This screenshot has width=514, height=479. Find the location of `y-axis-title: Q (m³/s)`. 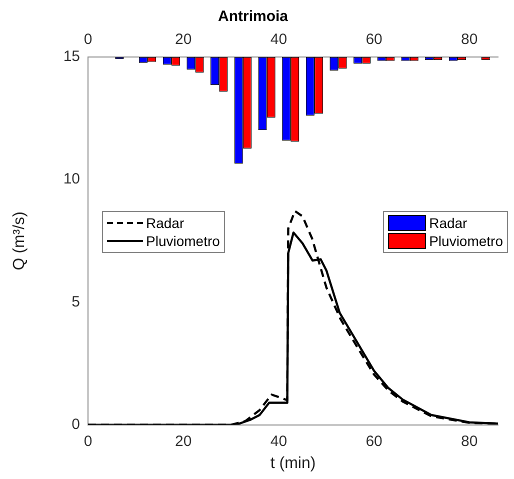

y-axis-title: Q (m³/s) is located at coordinates (19, 241).